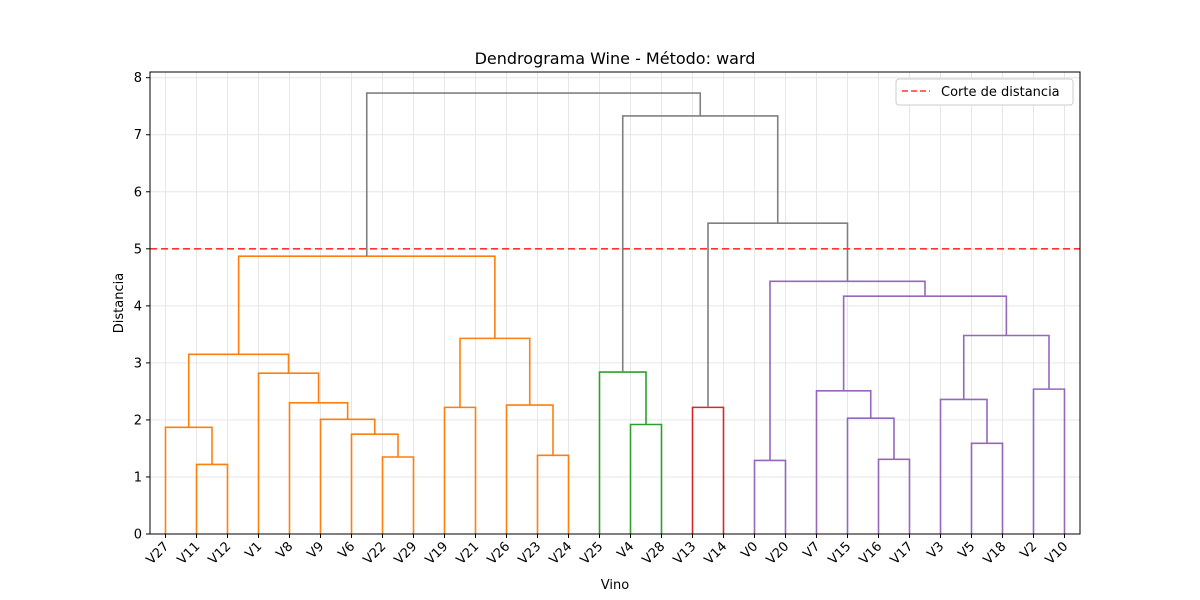 The image size is (1200, 600). What do you see at coordinates (138, 249) in the screenshot?
I see `y-tick-label: 5` at bounding box center [138, 249].